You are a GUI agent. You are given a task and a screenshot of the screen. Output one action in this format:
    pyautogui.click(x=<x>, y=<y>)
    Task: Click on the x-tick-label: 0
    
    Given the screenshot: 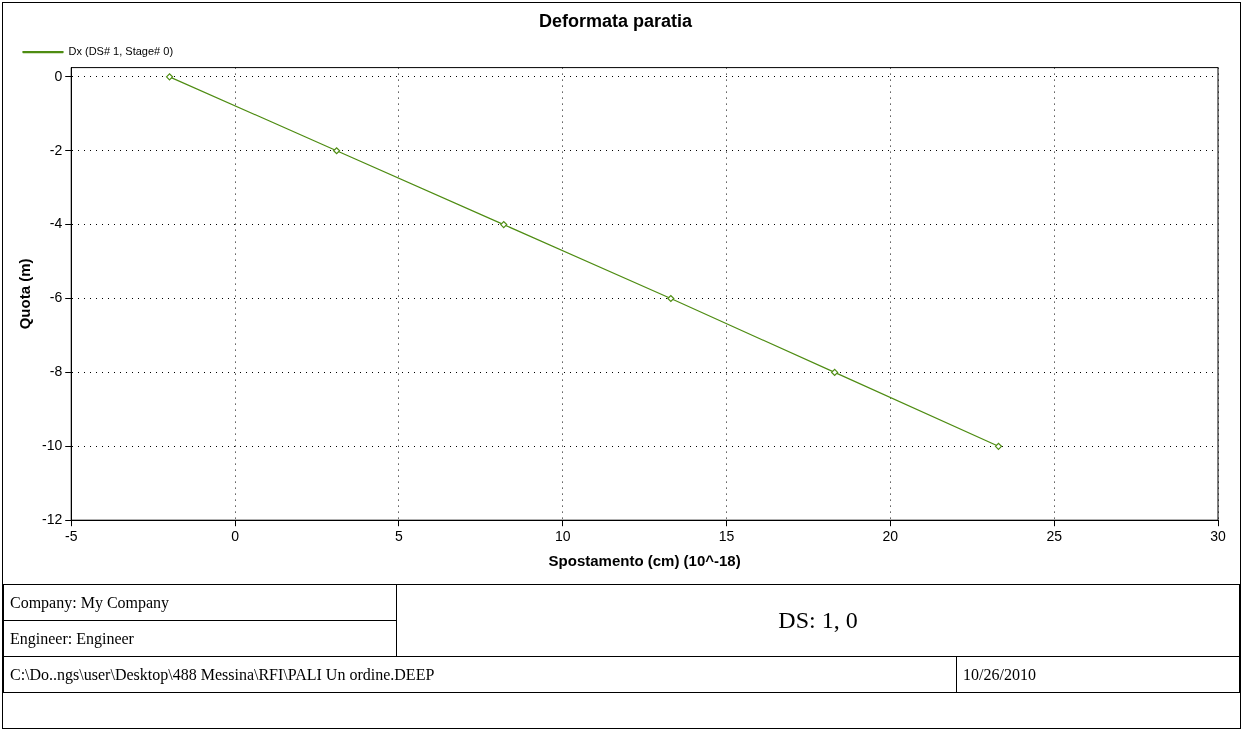 What is the action you would take?
    pyautogui.click(x=235, y=536)
    